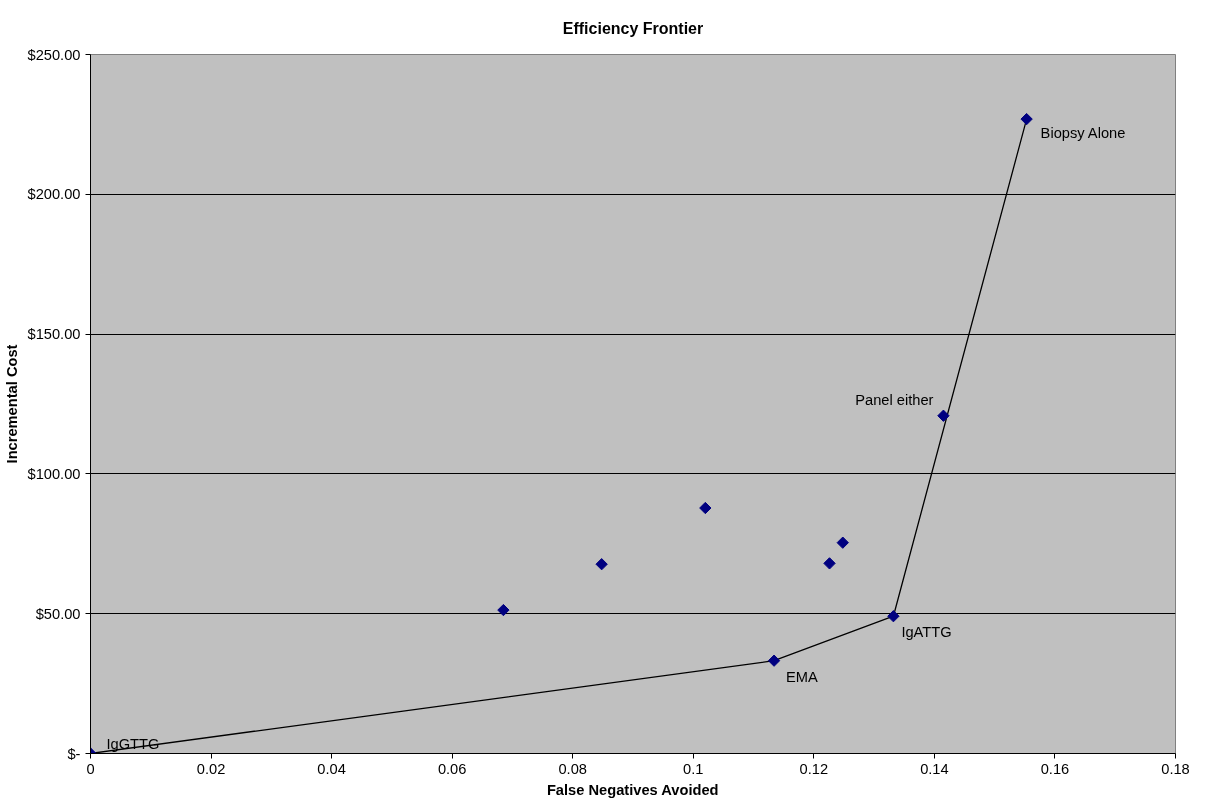  What do you see at coordinates (632, 789) in the screenshot?
I see `x-axis-title: False Negatives Avoided` at bounding box center [632, 789].